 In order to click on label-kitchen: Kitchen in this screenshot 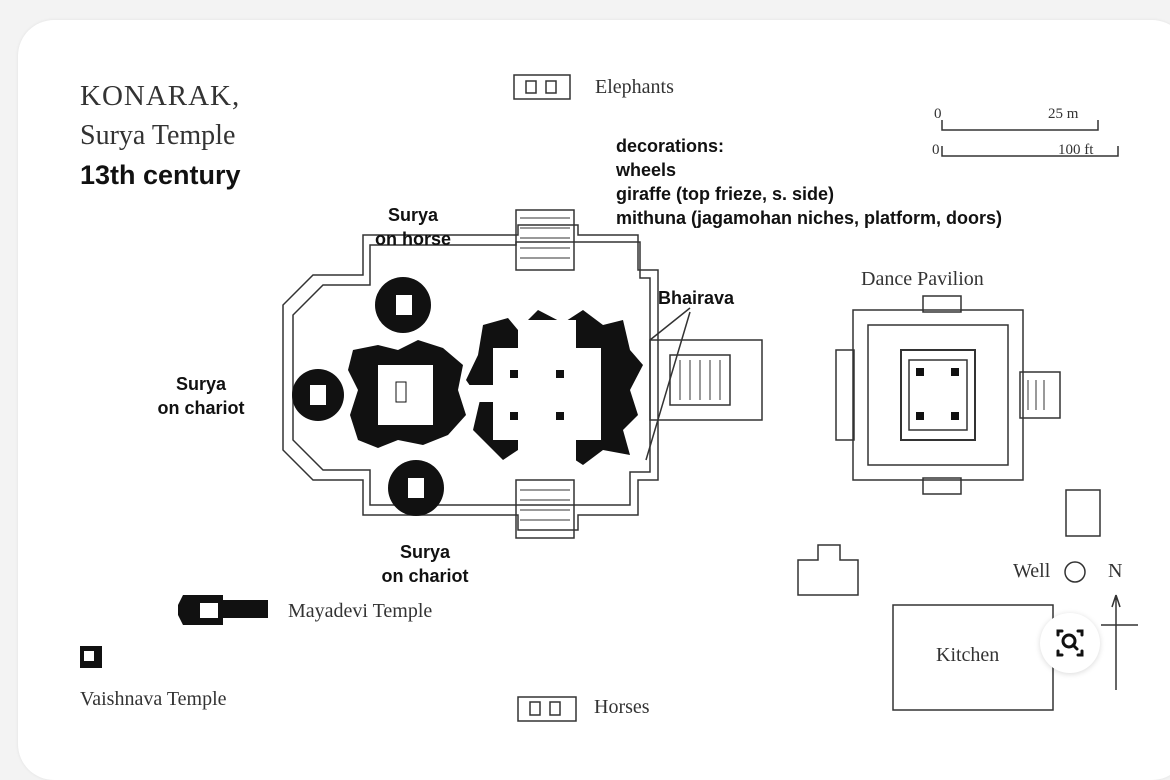, I will do `click(968, 655)`.